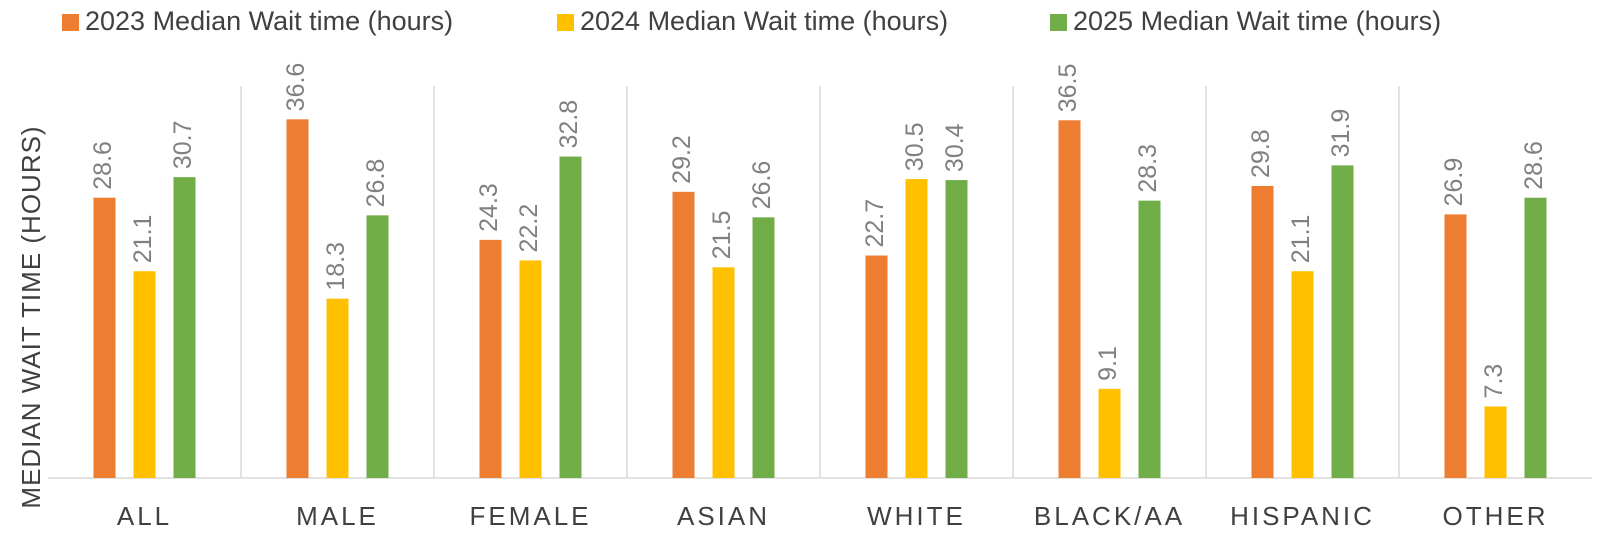 The image size is (1601, 542). What do you see at coordinates (1257, 21) in the screenshot?
I see `legend-label: 2025 Median Wait time (hours)` at bounding box center [1257, 21].